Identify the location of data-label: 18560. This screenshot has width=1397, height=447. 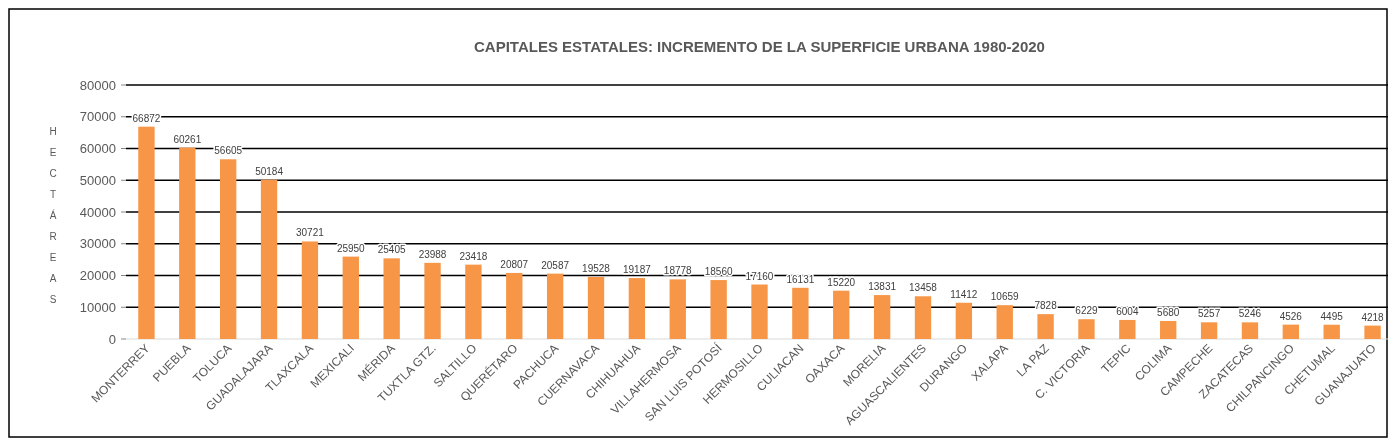
(718, 272).